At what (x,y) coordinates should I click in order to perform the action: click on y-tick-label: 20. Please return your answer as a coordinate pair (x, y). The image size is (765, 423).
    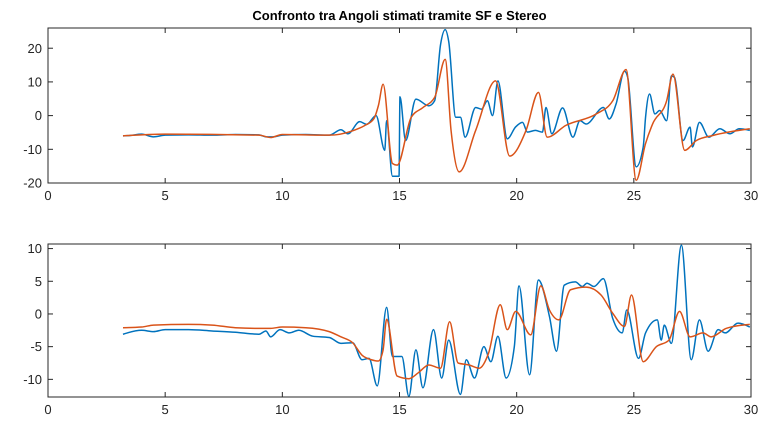
    Looking at the image, I should click on (35, 48).